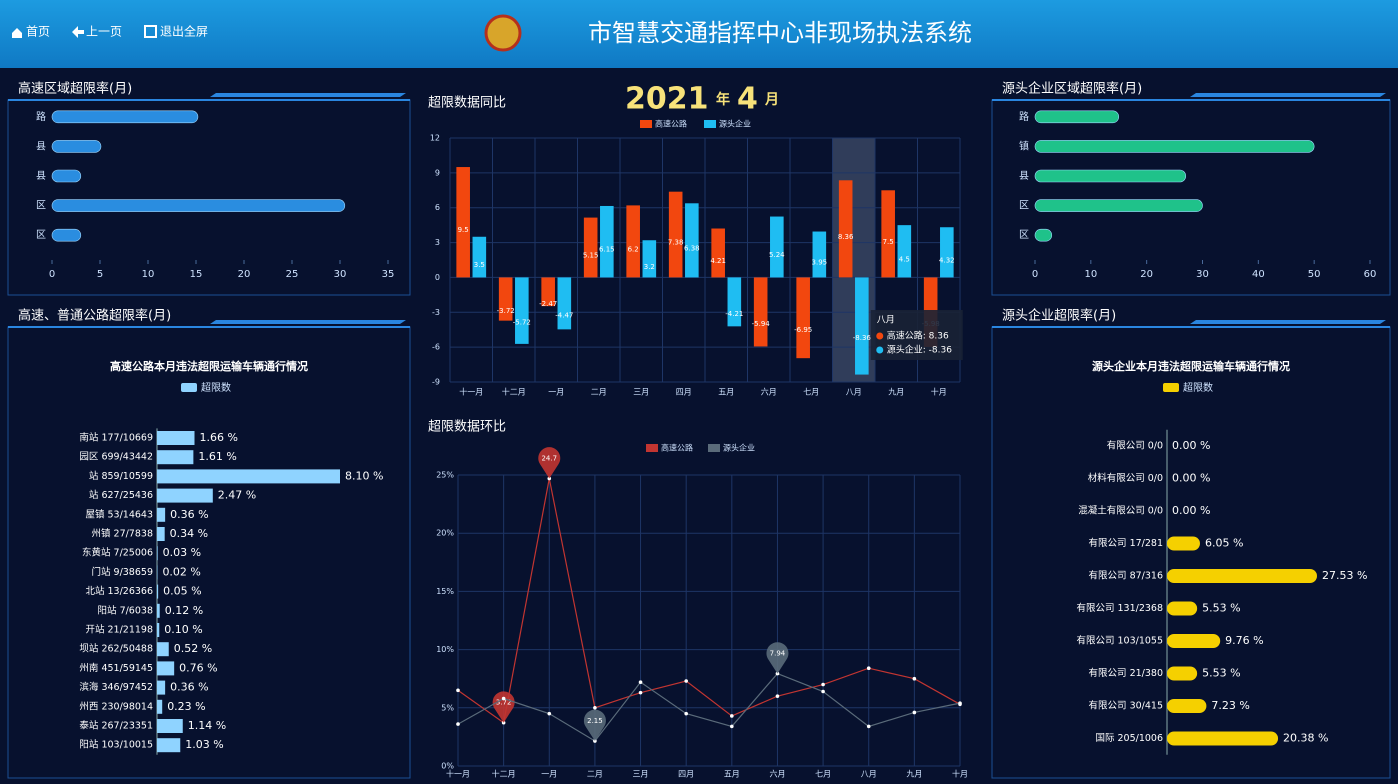 The height and width of the screenshot is (784, 1398). Describe the element at coordinates (633, 249) in the screenshot. I see `value-label: 6.2` at that location.